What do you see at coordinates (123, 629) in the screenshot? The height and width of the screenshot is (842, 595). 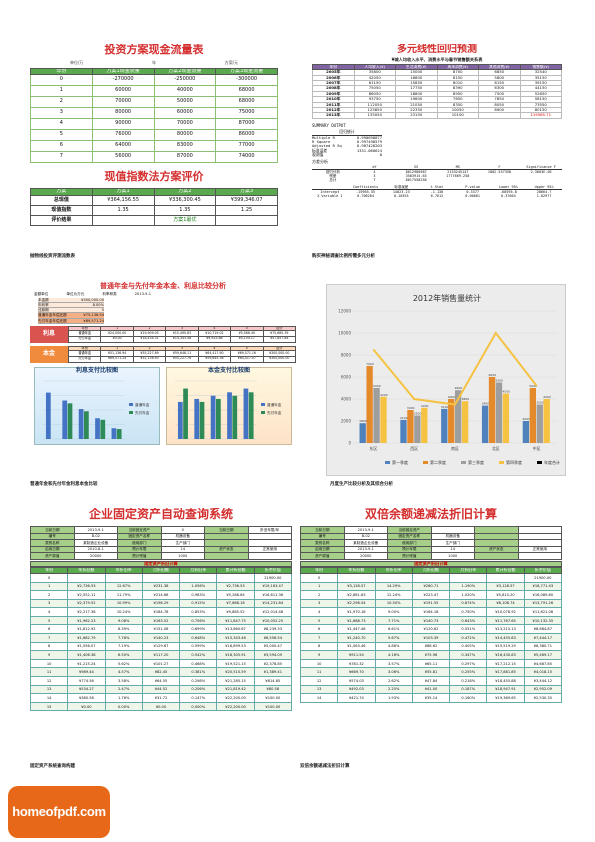 I see `table-cell: 8.39%` at bounding box center [123, 629].